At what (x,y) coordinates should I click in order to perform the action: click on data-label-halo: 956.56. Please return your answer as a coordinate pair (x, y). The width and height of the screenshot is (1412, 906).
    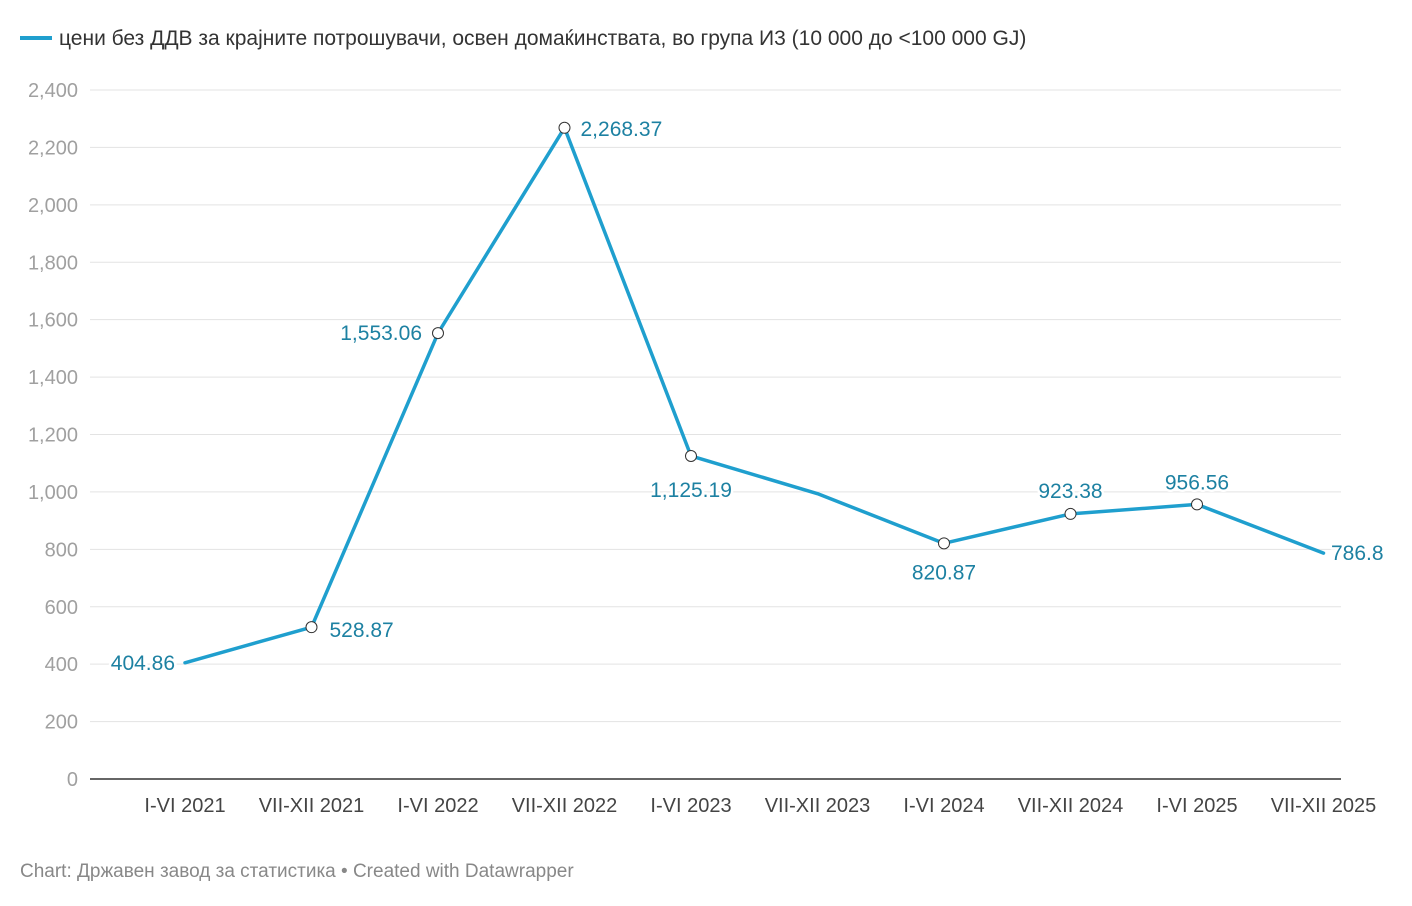
    Looking at the image, I should click on (1197, 482).